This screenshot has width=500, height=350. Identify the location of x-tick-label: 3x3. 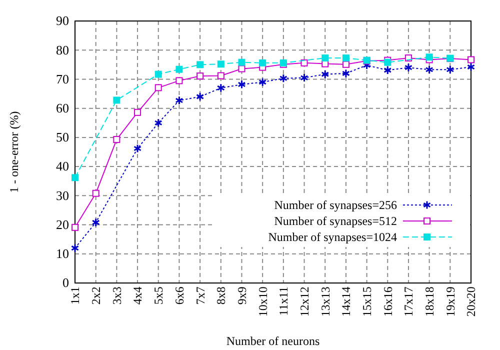
(117, 295).